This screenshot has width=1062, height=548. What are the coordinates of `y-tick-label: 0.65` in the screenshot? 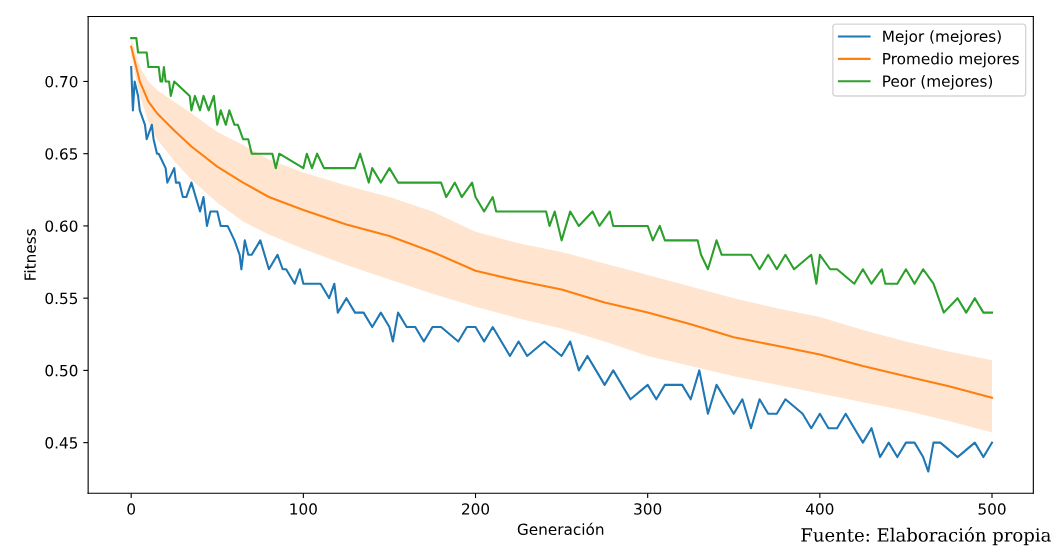 It's located at (61, 154).